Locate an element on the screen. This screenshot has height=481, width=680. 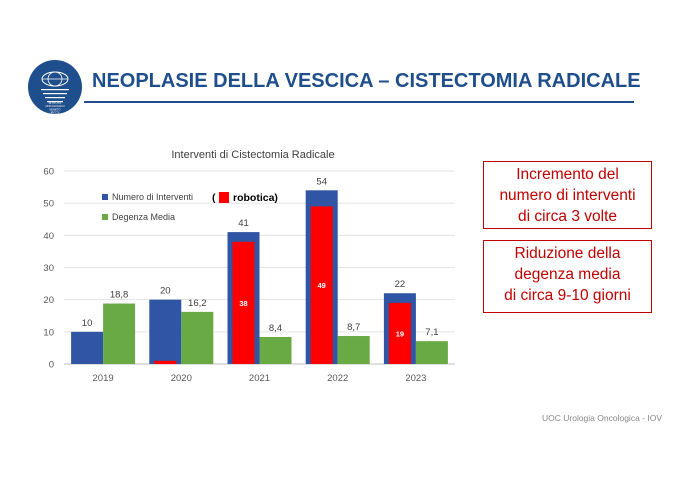
callout-reduction-line-2: degenza media is located at coordinates (567, 274).